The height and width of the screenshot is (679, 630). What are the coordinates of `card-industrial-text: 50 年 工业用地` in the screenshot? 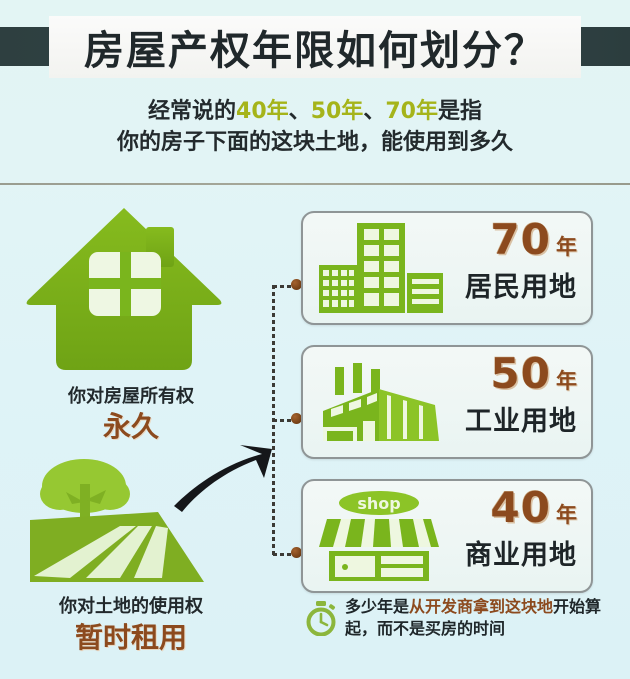 It's located at (507, 395).